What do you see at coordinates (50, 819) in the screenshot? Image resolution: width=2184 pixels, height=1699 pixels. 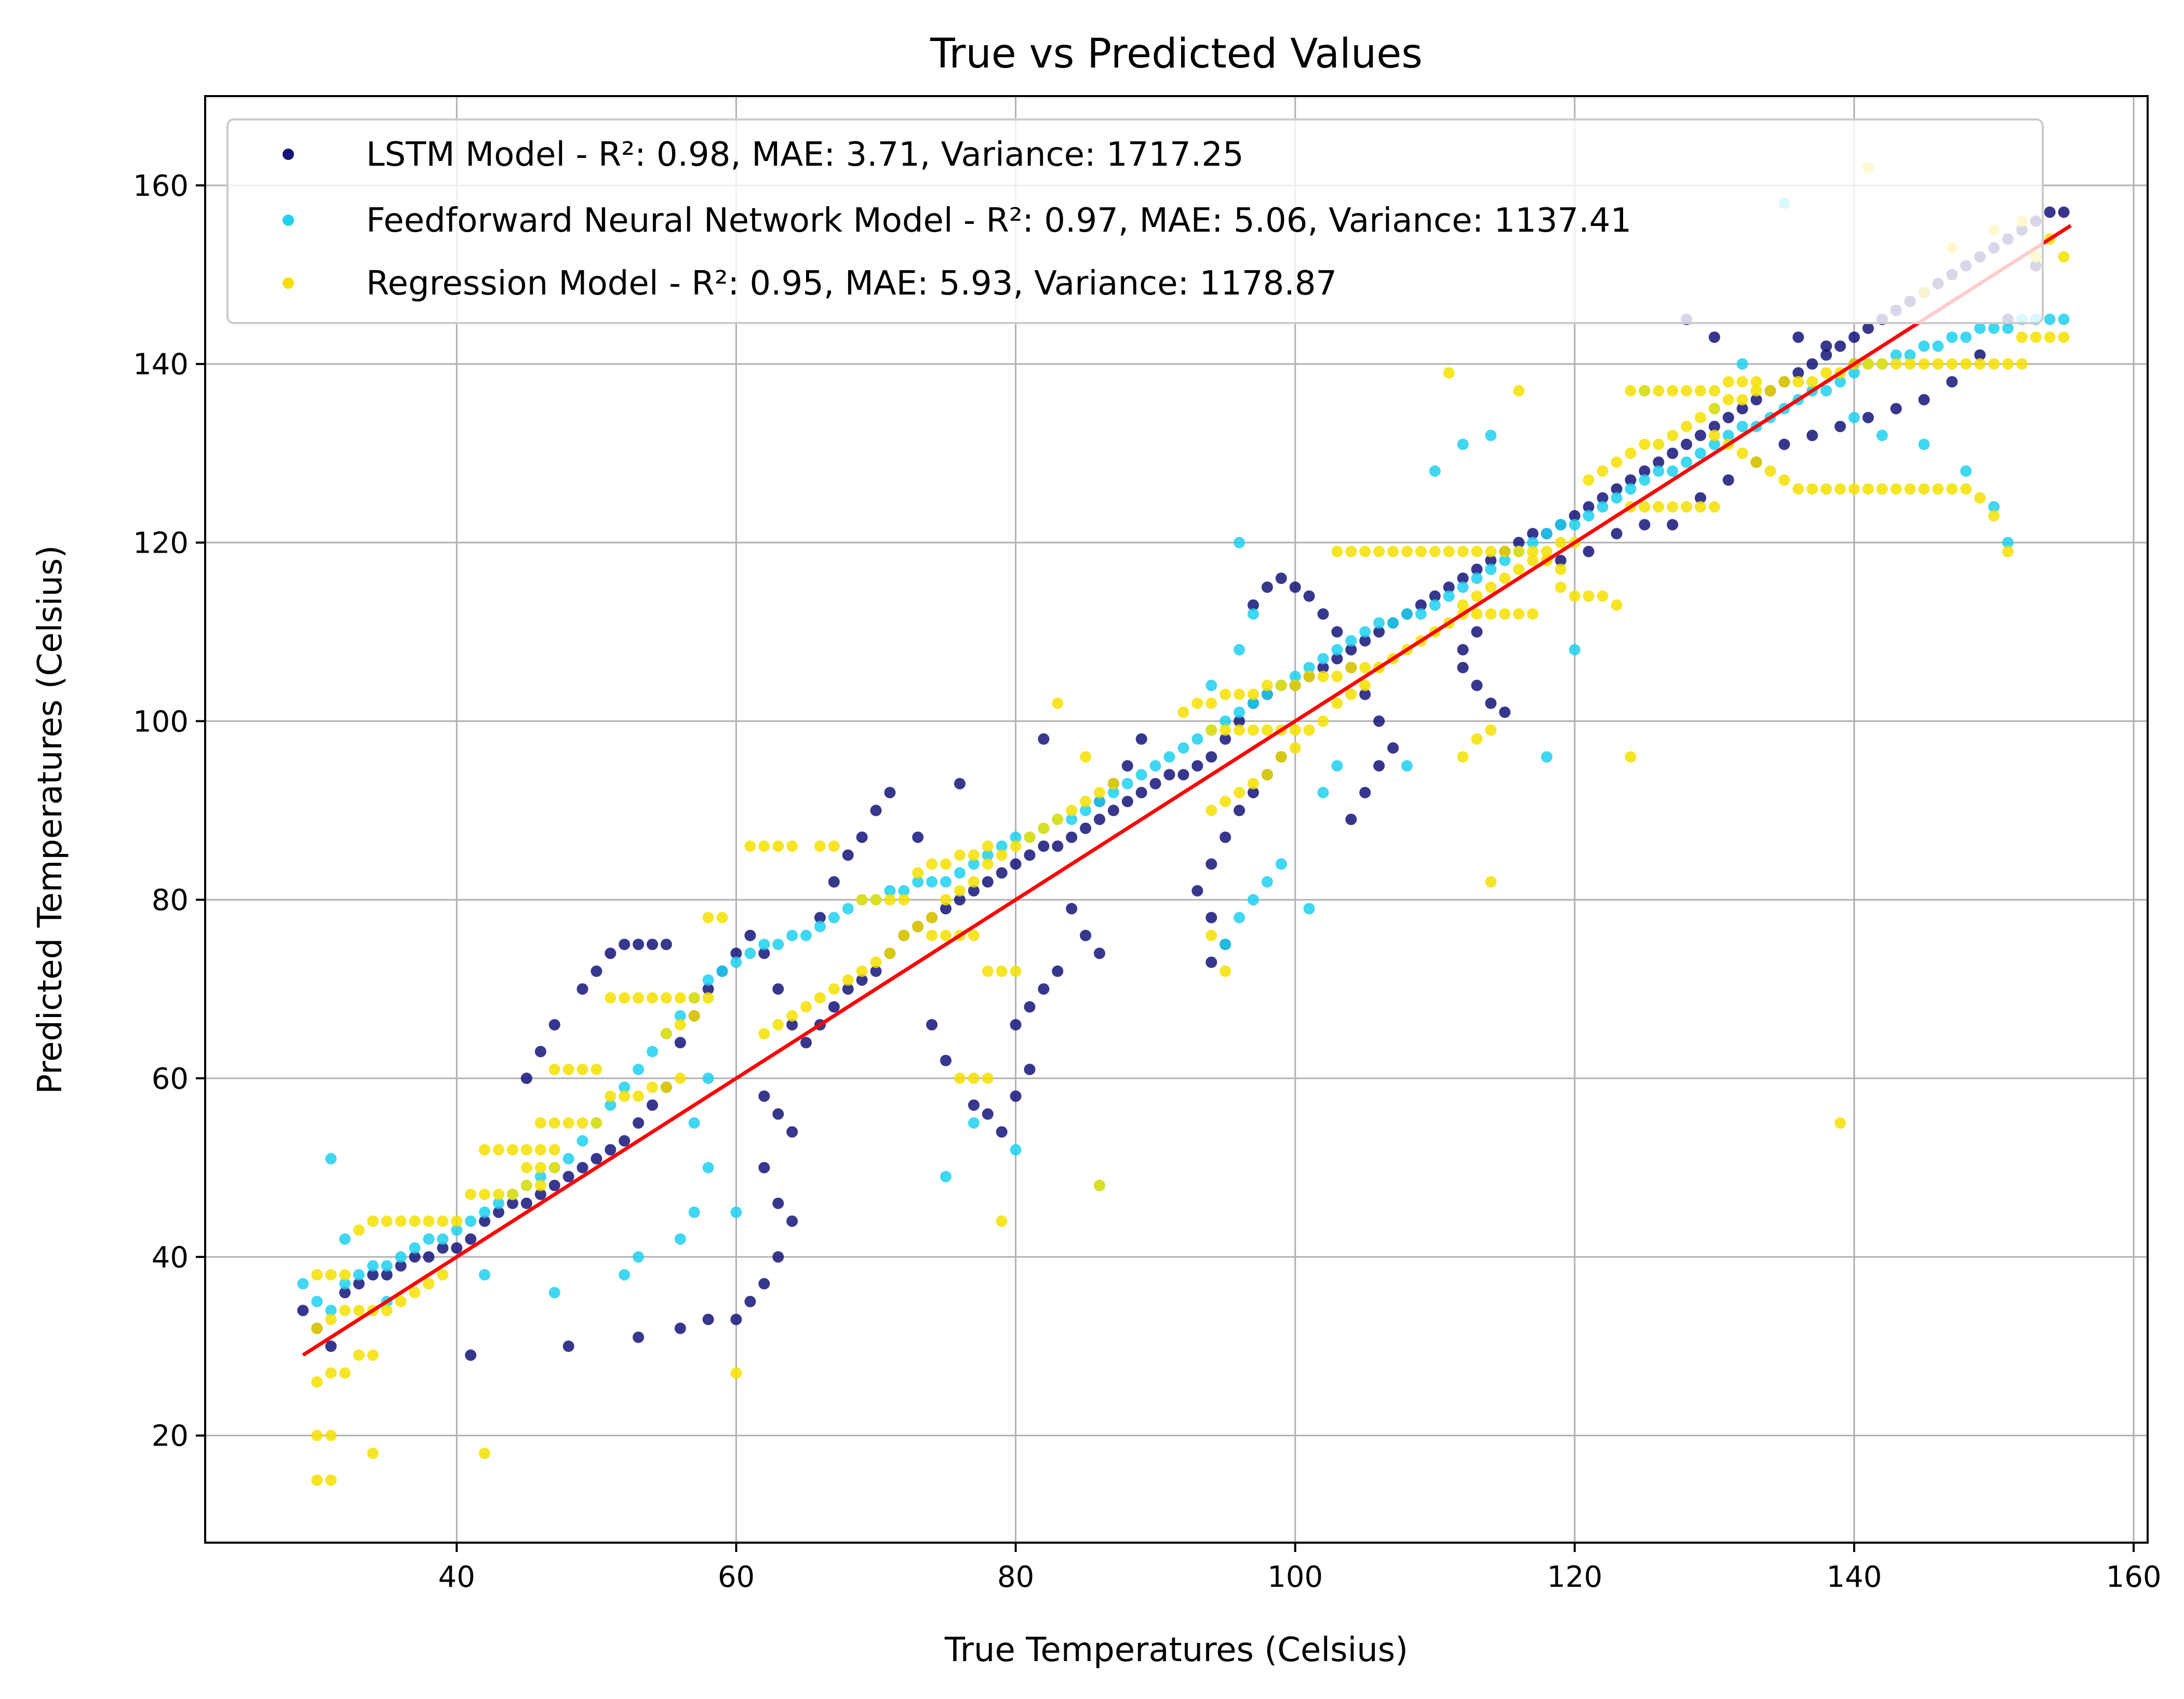 I see `y-axis-label: Predicted Temperatures (Celsius)` at bounding box center [50, 819].